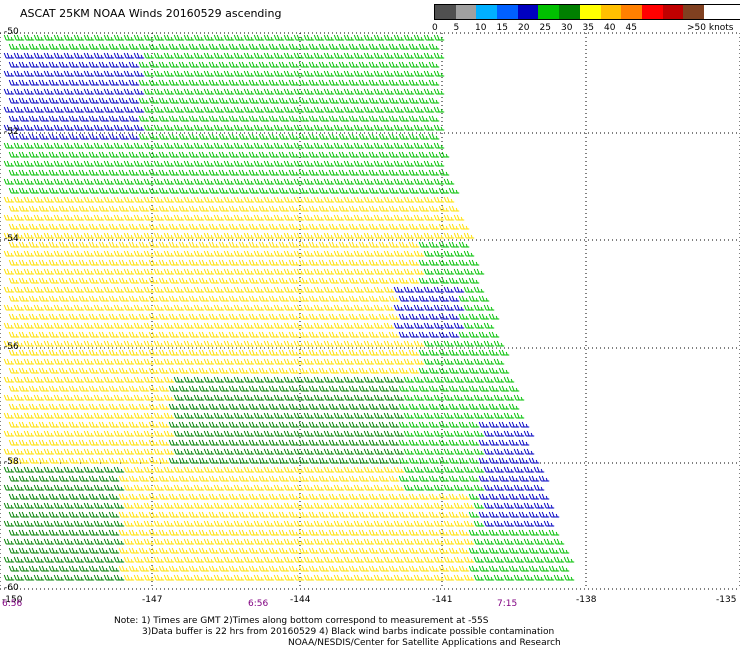 Image resolution: width=740 pixels, height=650 pixels. What do you see at coordinates (435, 28) in the screenshot?
I see `legend-tick-label: 0` at bounding box center [435, 28].